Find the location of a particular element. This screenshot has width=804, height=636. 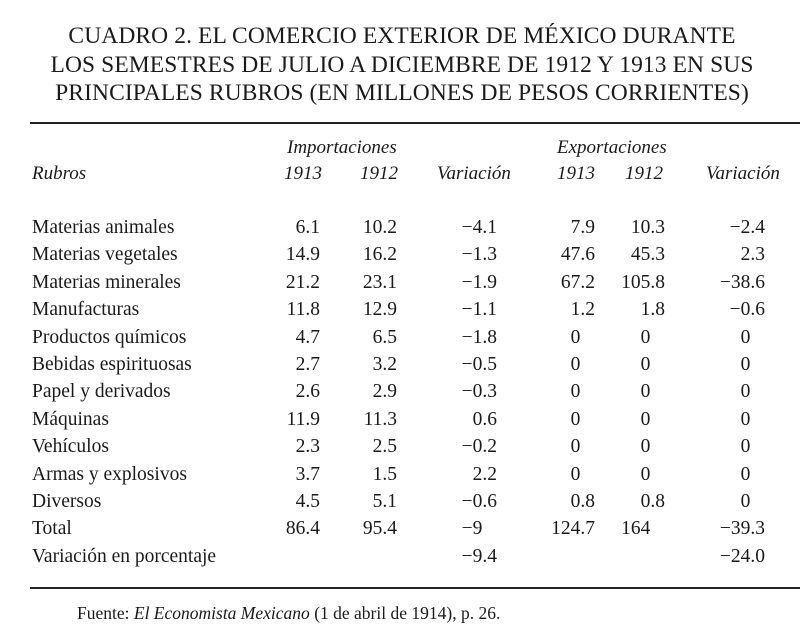

cell-value: −1.1 is located at coordinates (479, 310).